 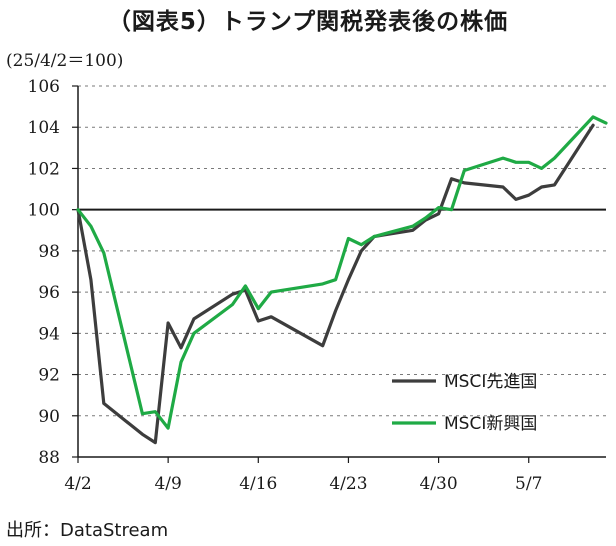 I want to click on x-tick-label: 5/7, so click(x=528, y=484).